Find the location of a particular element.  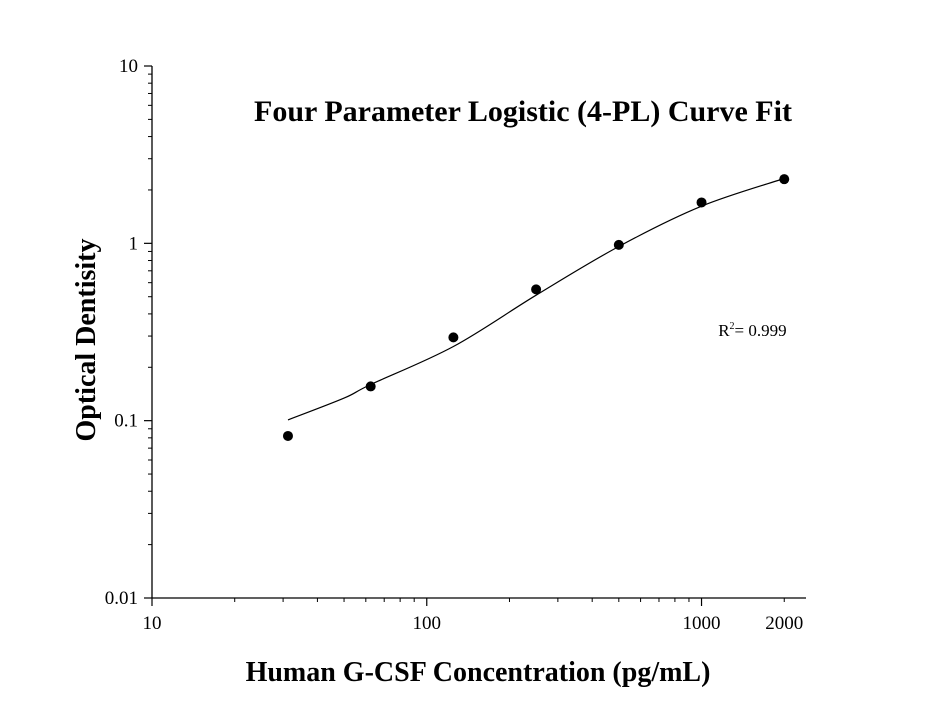

x-tick-label: 10 is located at coordinates (152, 623).